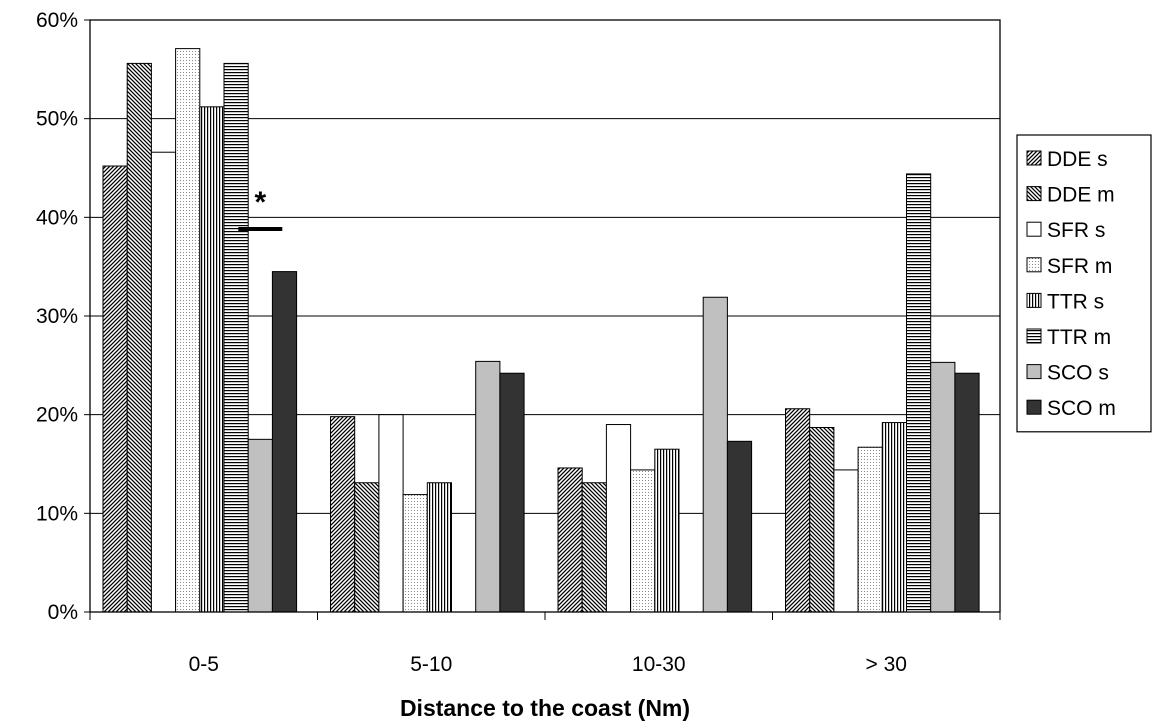 Image resolution: width=1152 pixels, height=725 pixels. I want to click on significance-marker: *, so click(260, 202).